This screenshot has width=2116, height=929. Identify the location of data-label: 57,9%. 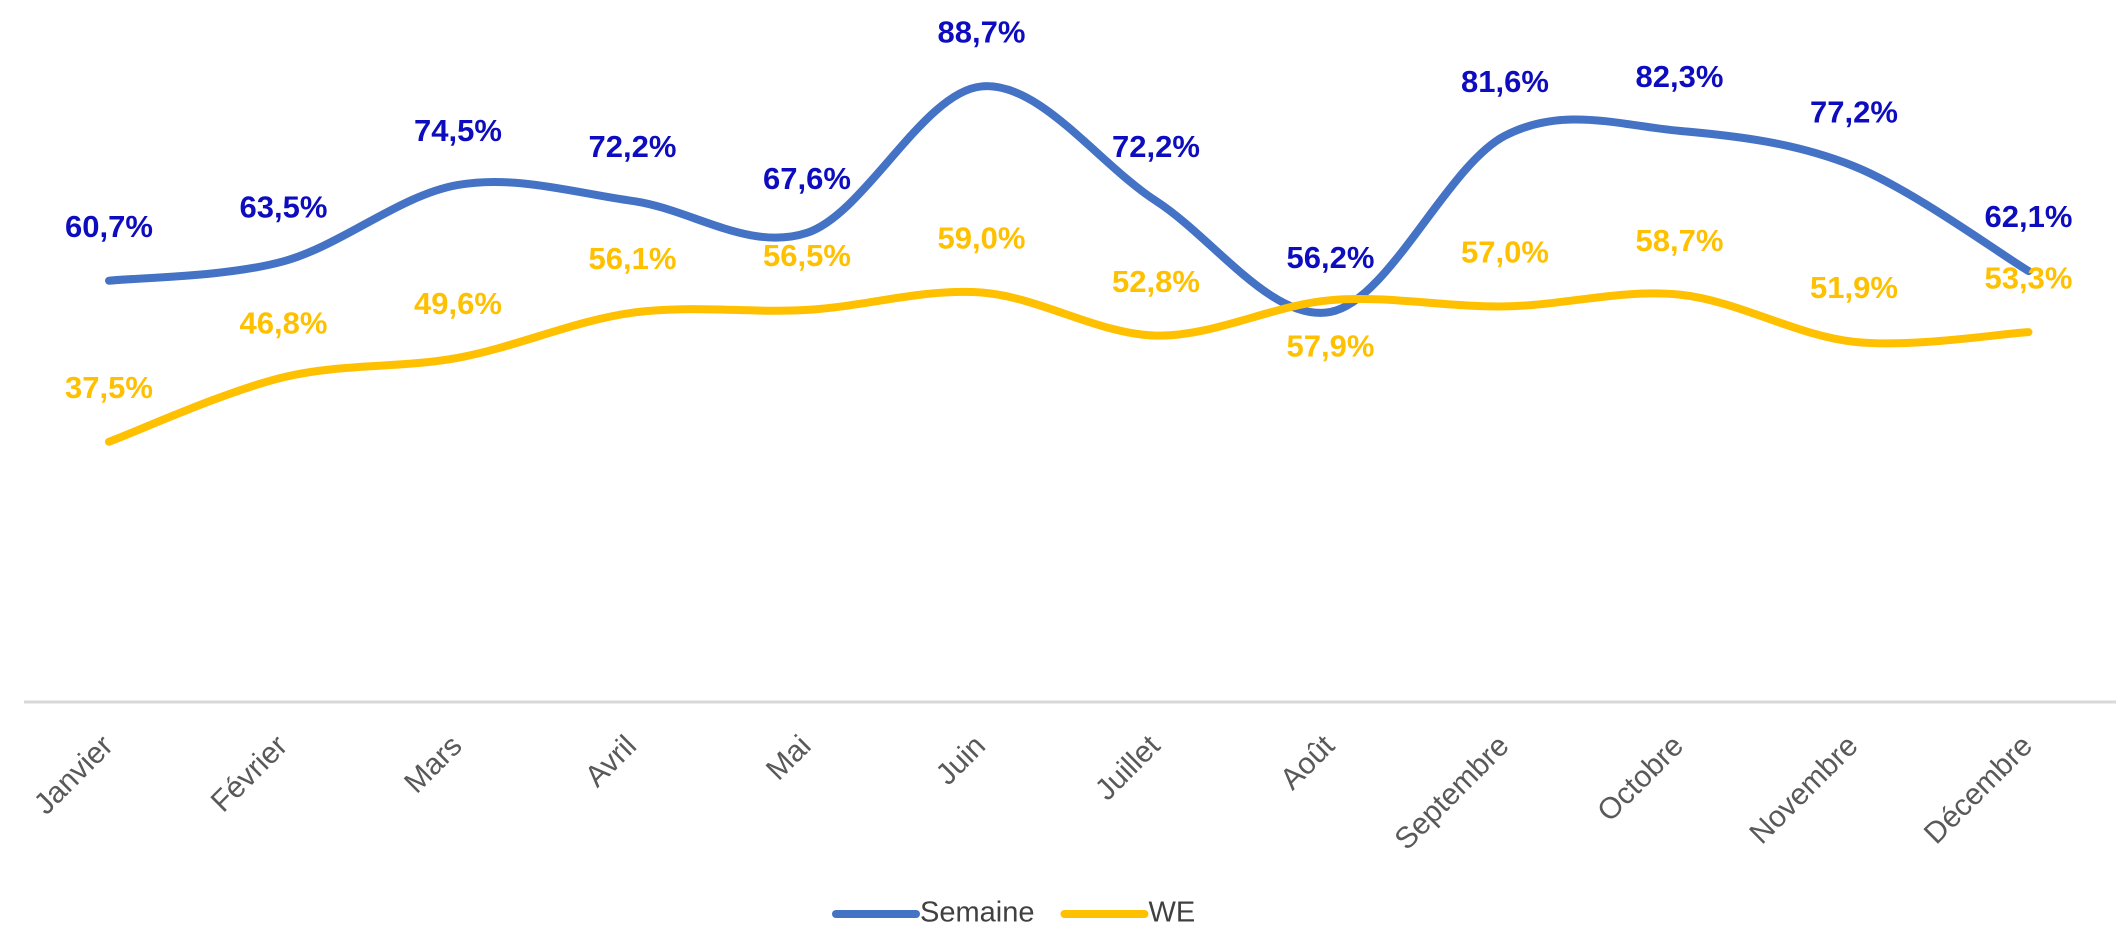
(1331, 345).